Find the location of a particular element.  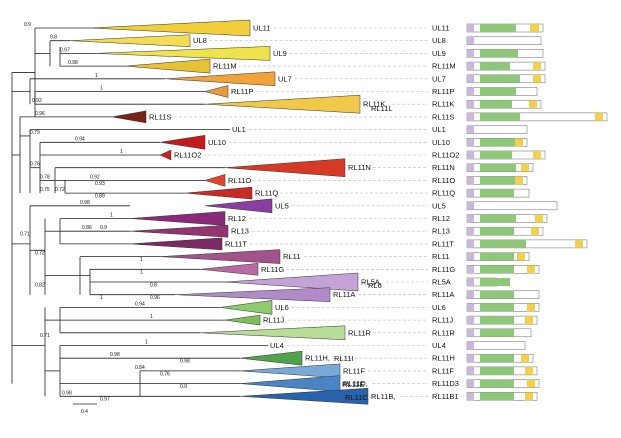

domain-box-ul10 is located at coordinates (497, 142).